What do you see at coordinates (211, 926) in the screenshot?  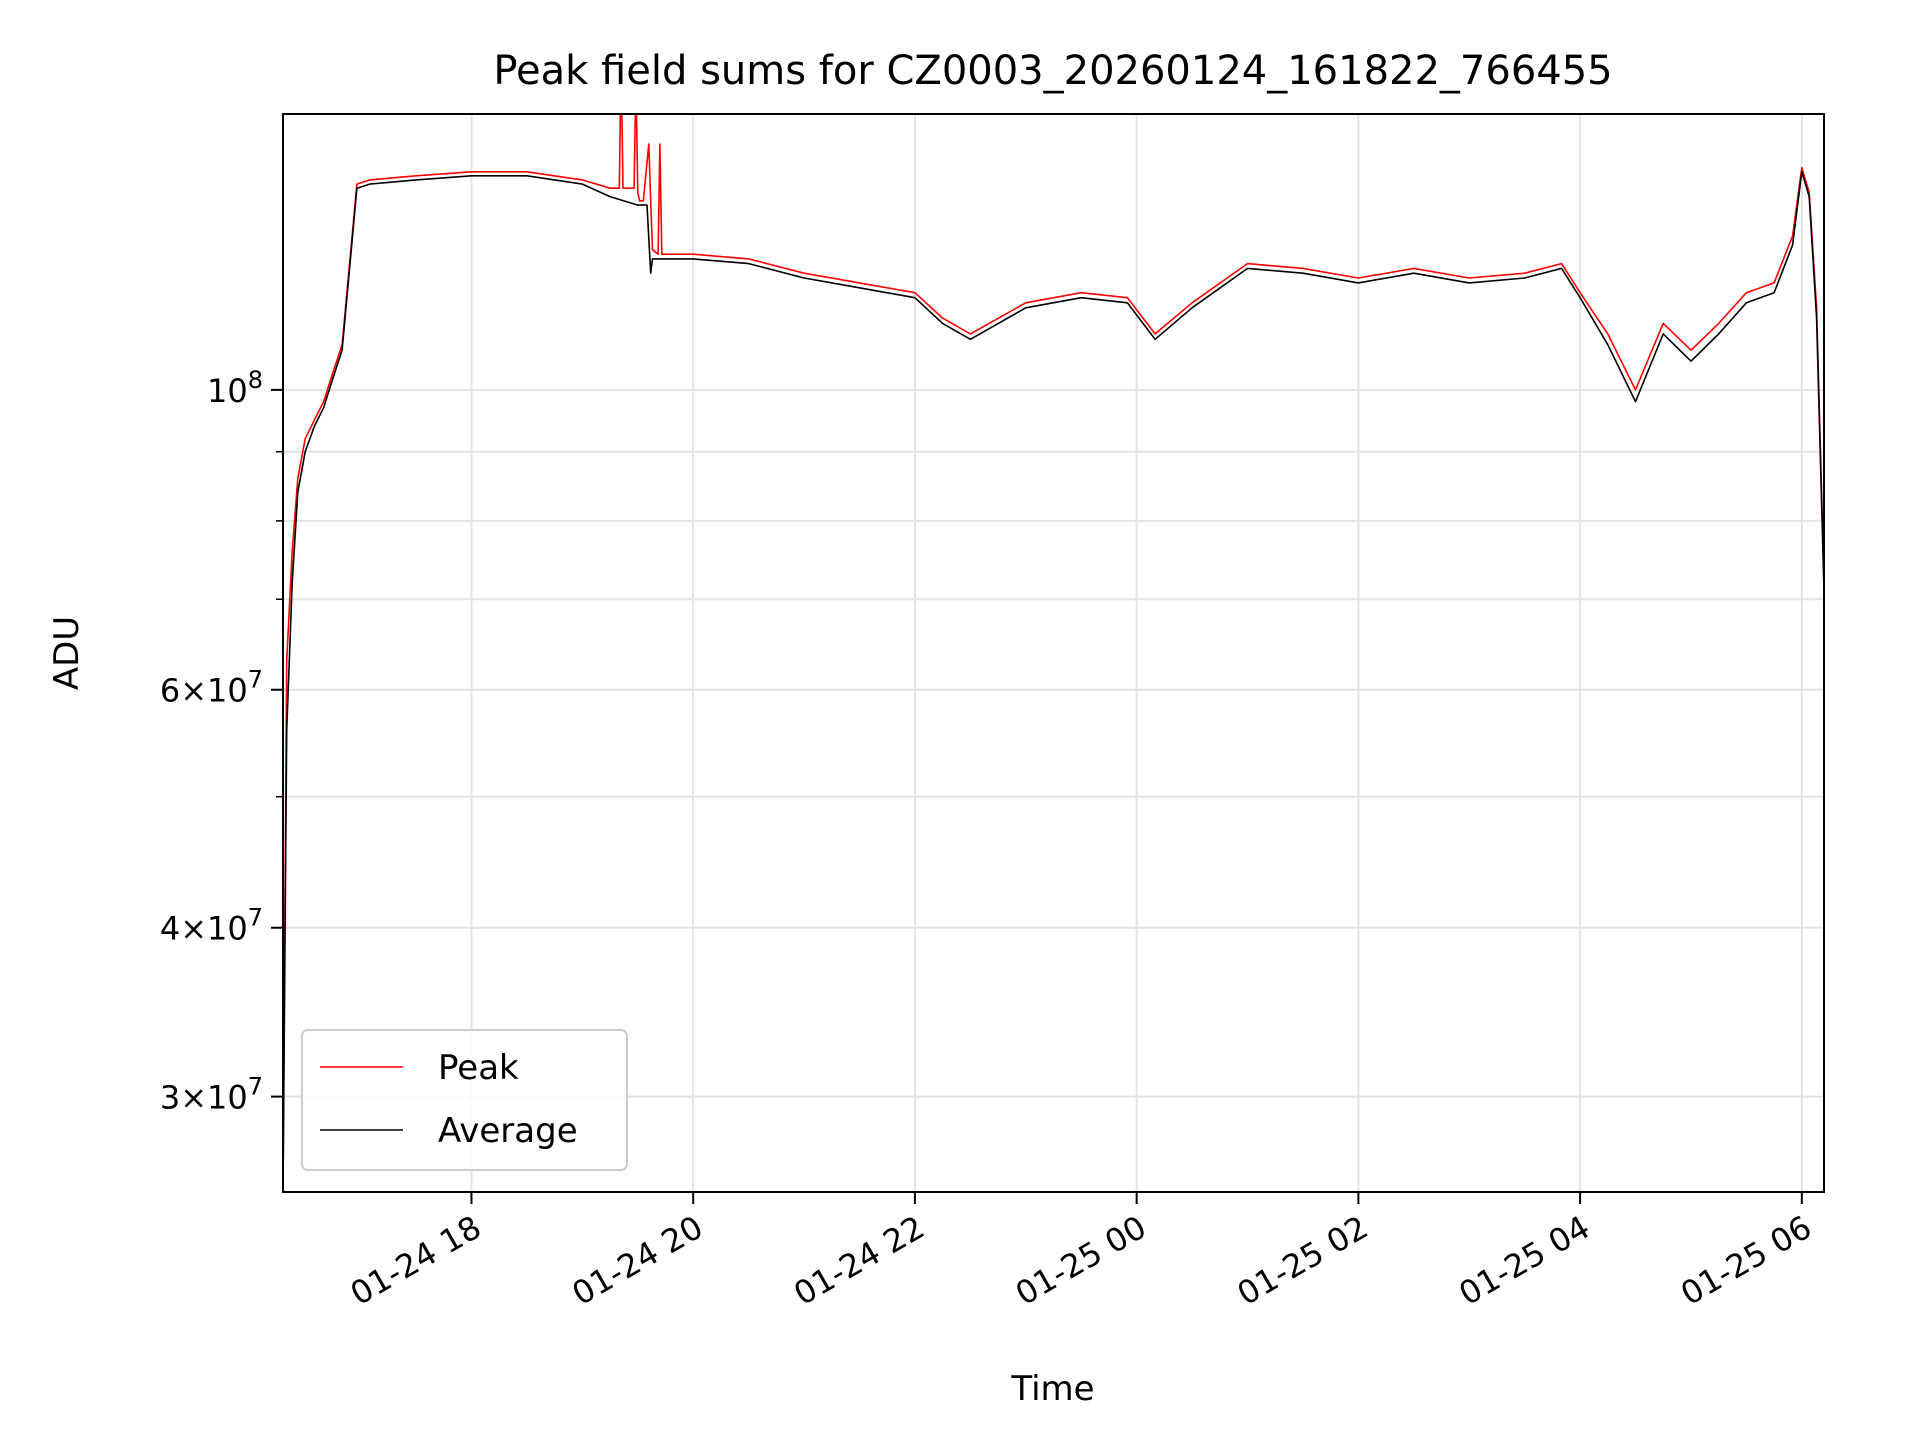 I see `y-tick-label: 4×107` at bounding box center [211, 926].